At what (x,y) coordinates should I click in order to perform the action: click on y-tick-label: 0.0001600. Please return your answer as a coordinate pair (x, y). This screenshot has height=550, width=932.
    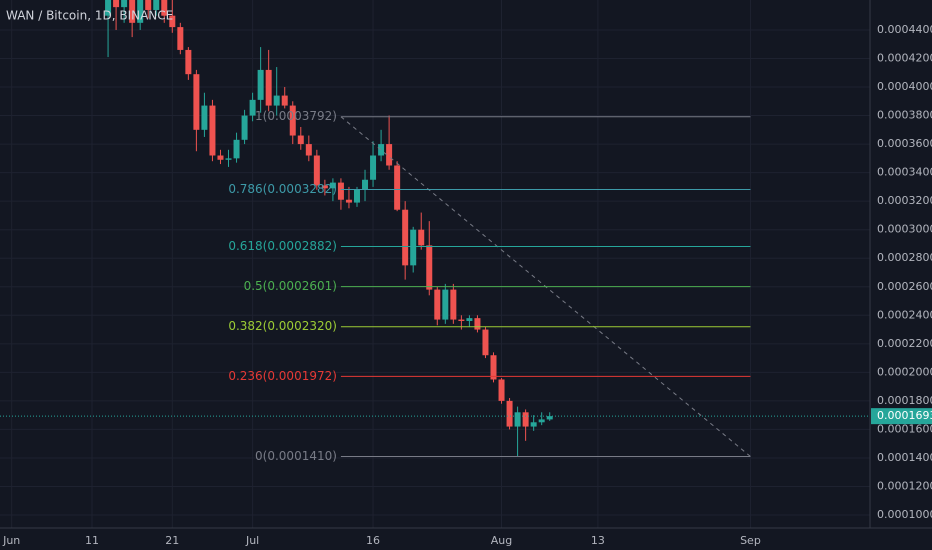
    Looking at the image, I should click on (904, 428).